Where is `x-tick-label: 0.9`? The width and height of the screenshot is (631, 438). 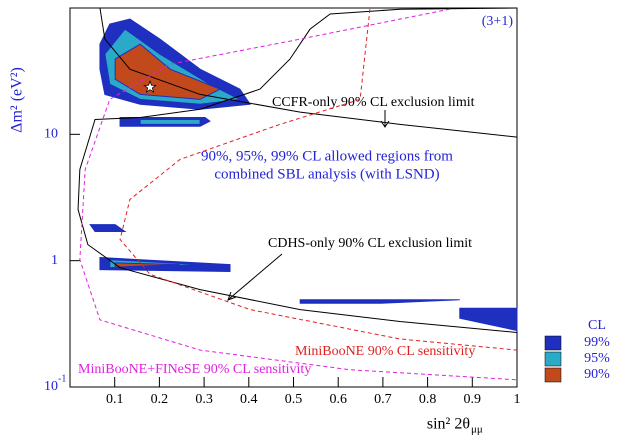
x-tick-label: 0.9 is located at coordinates (473, 399).